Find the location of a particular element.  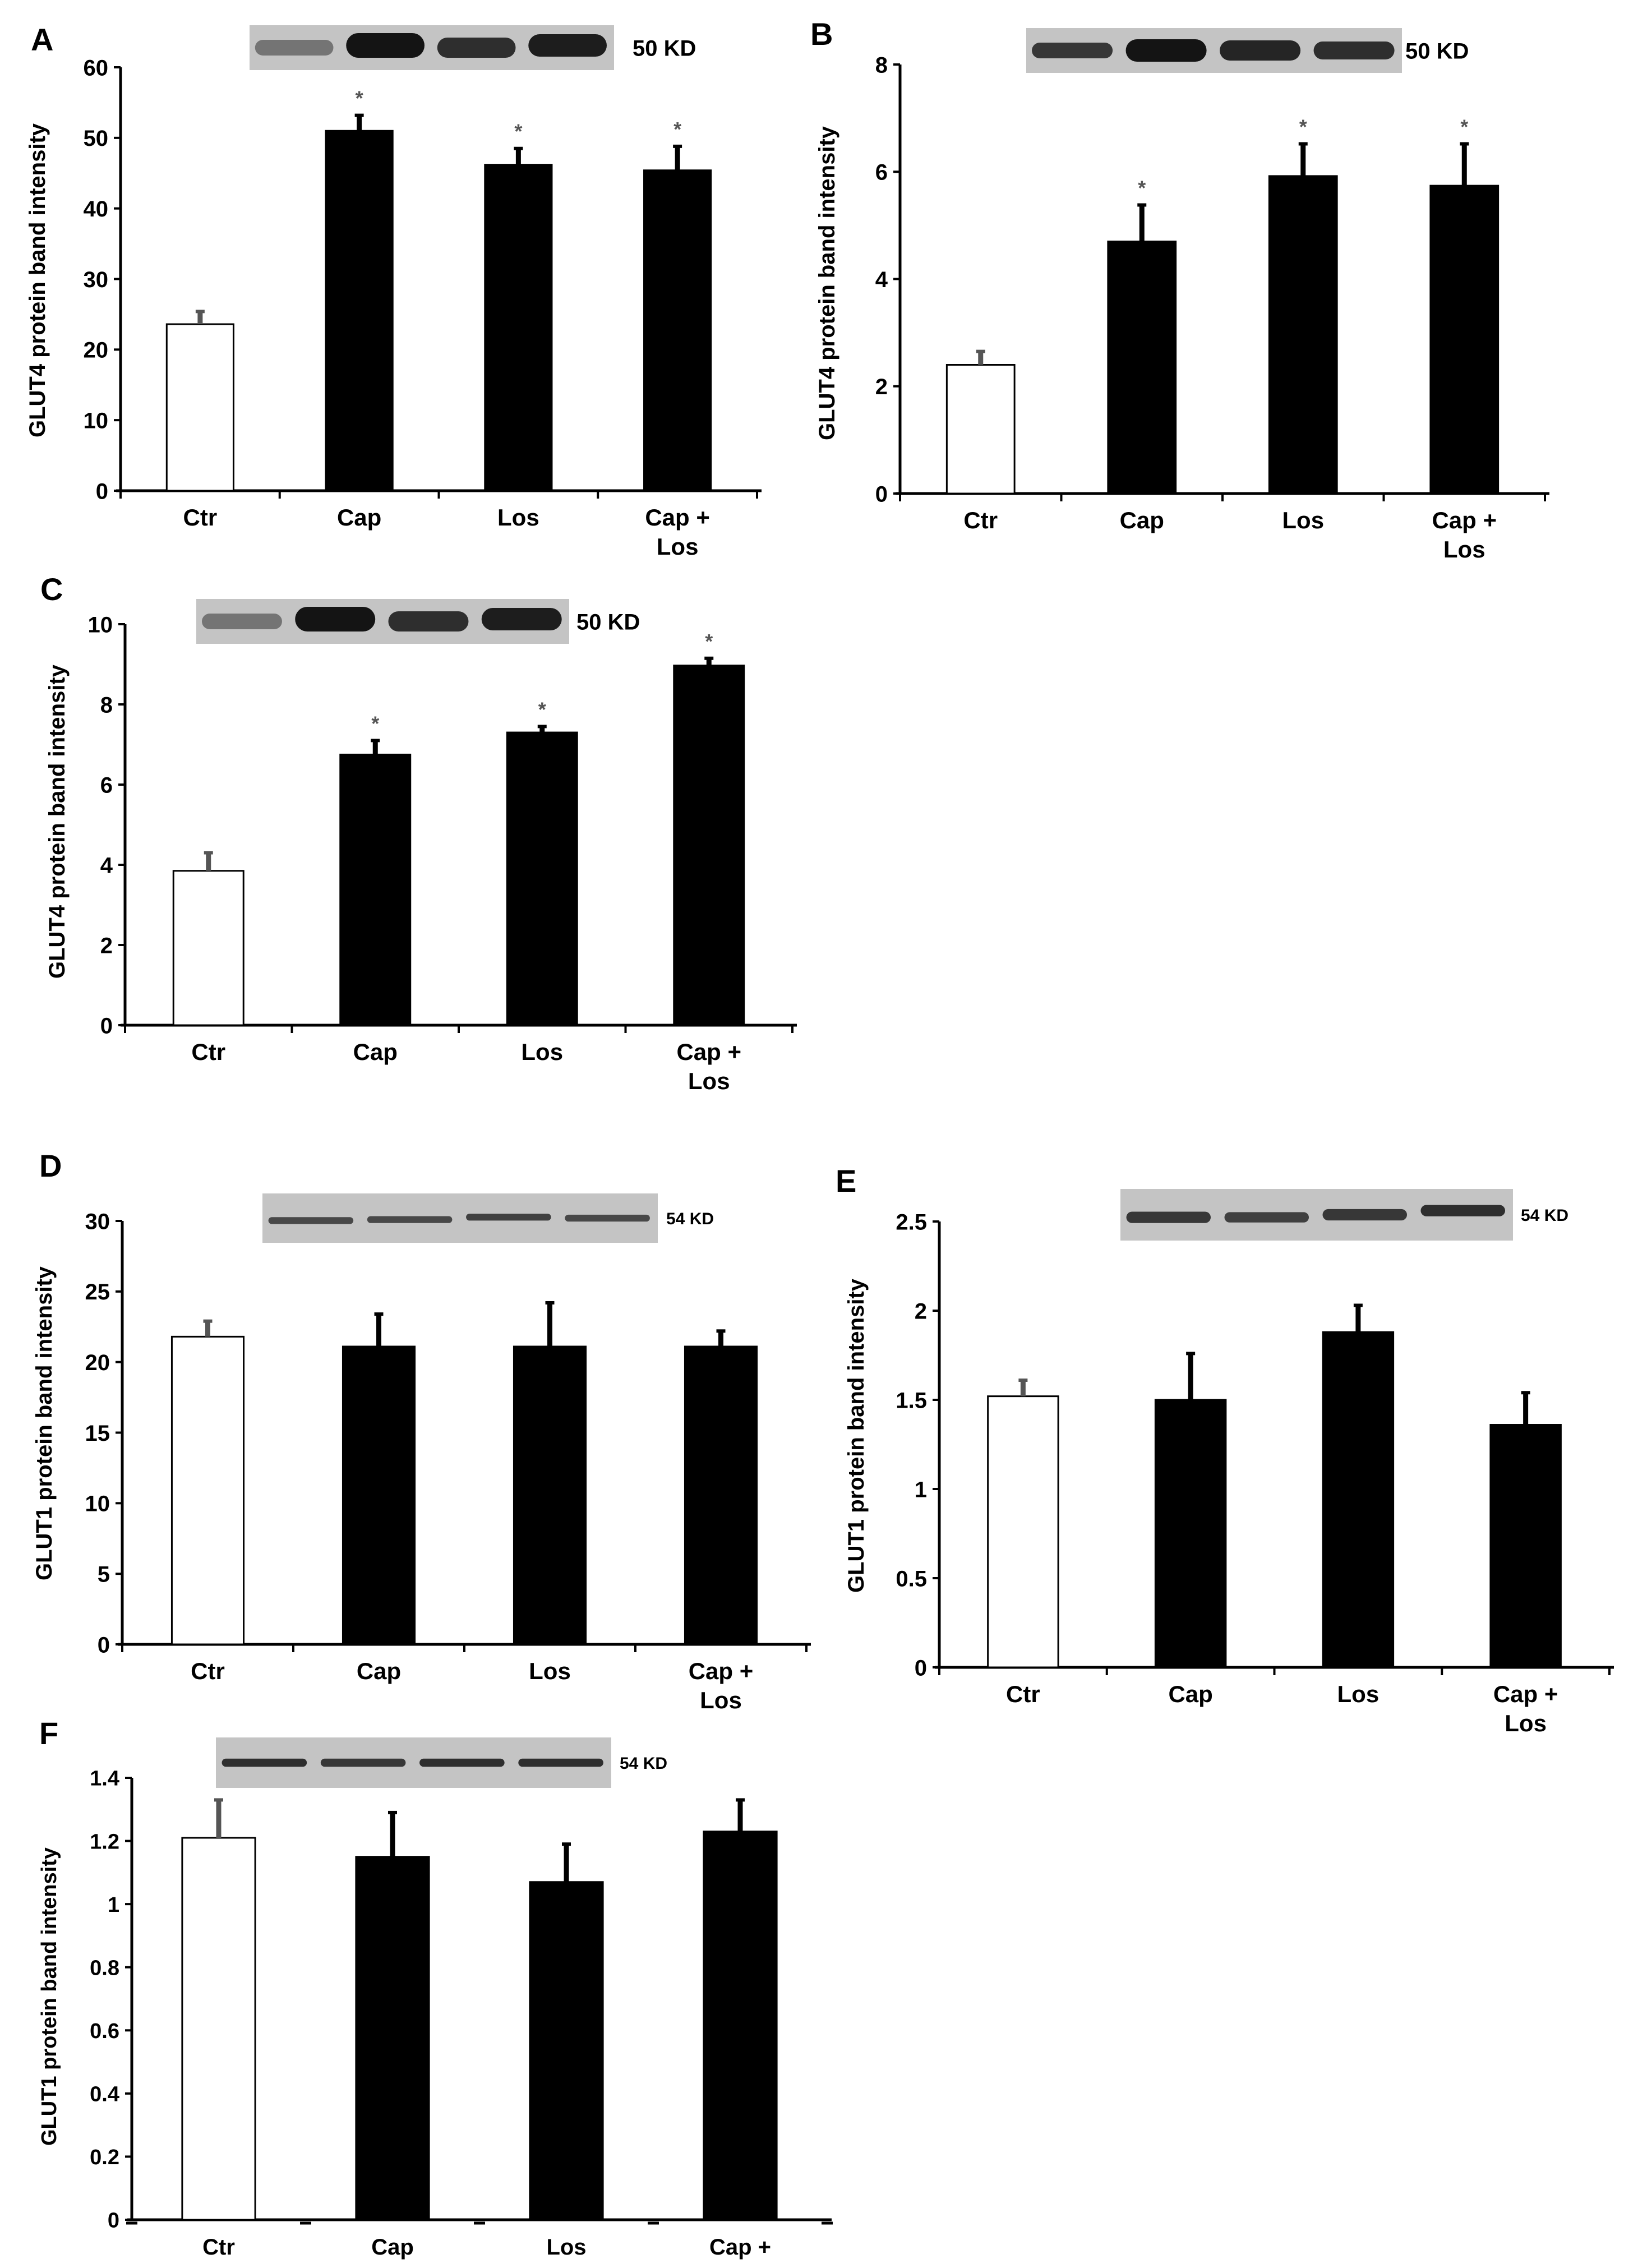

y-tick-label: 5 is located at coordinates (104, 1574).